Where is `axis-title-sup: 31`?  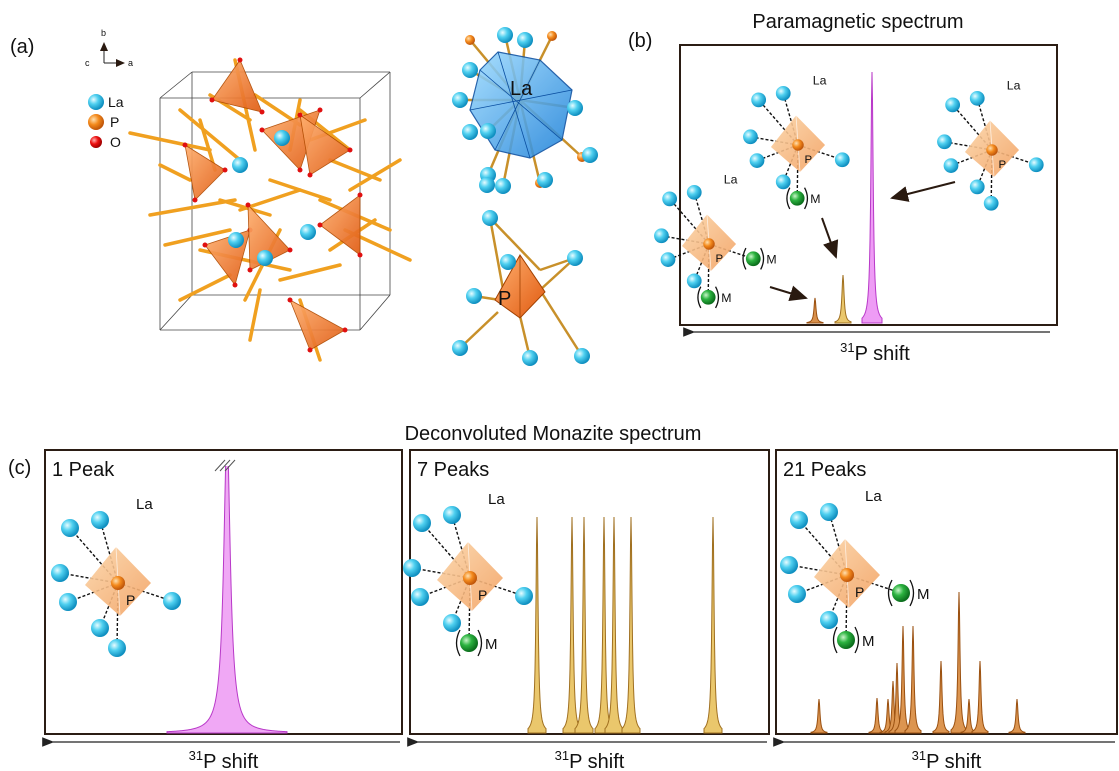
axis-title-sup: 31 is located at coordinates (196, 755).